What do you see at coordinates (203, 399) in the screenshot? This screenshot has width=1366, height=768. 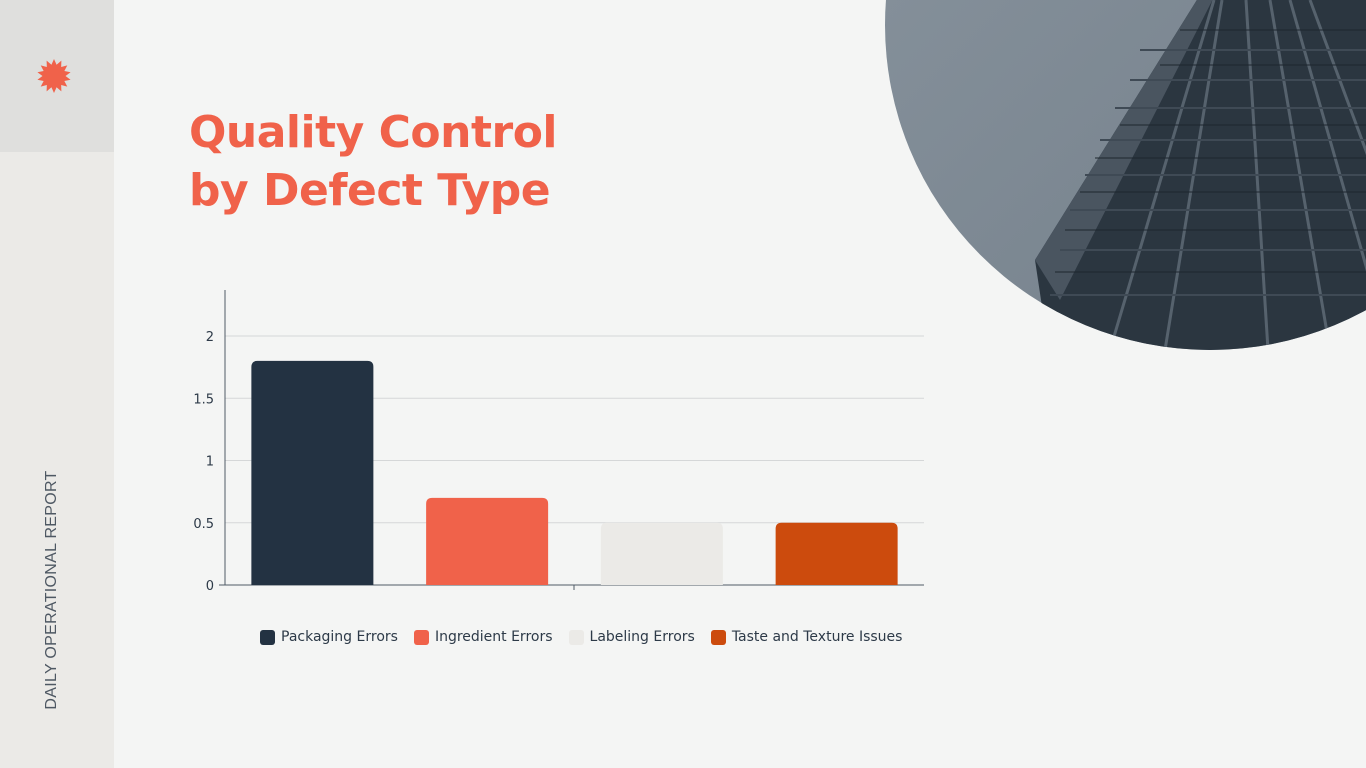 I see `y-tick-label: 1.5` at bounding box center [203, 399].